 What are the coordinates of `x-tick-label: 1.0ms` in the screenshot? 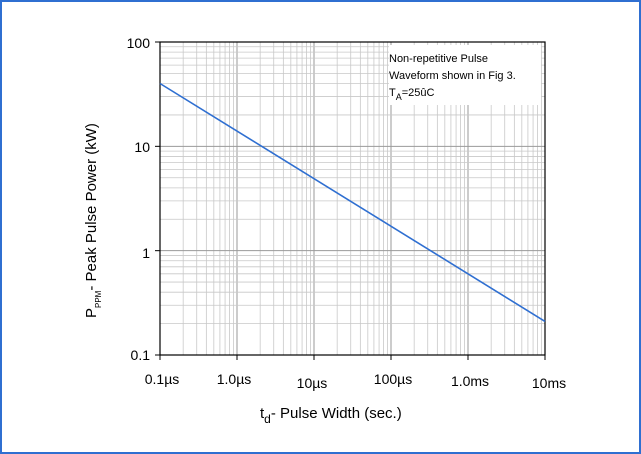 It's located at (470, 381).